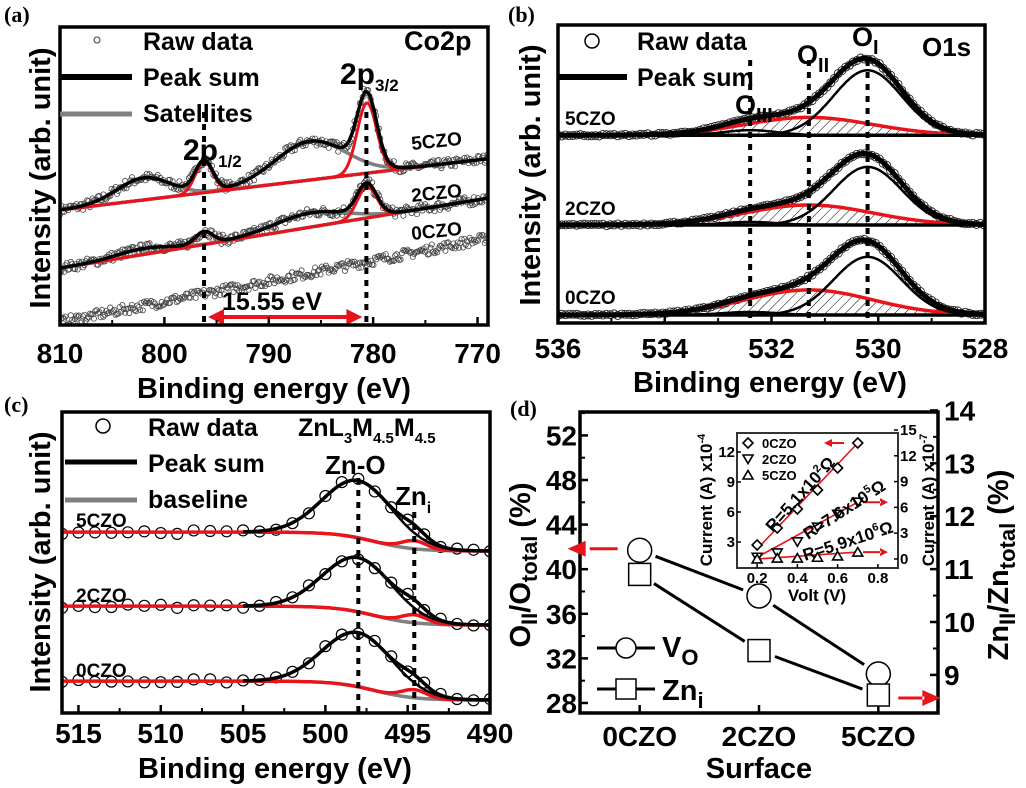  I want to click on inset-fit-line-0czo, so click(807, 496).